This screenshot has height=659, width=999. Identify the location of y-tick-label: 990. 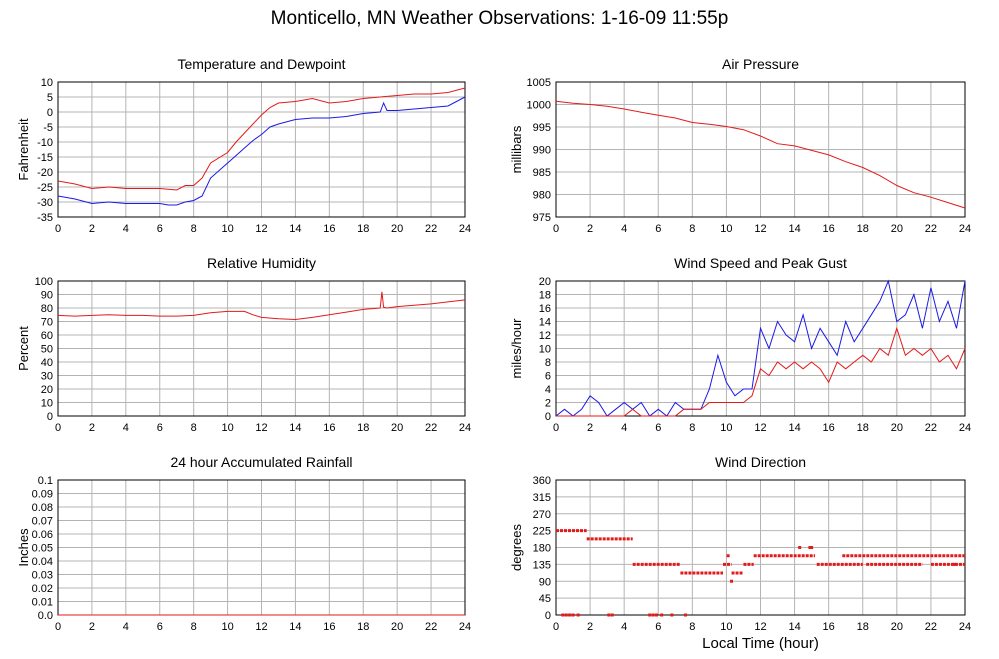
(542, 151).